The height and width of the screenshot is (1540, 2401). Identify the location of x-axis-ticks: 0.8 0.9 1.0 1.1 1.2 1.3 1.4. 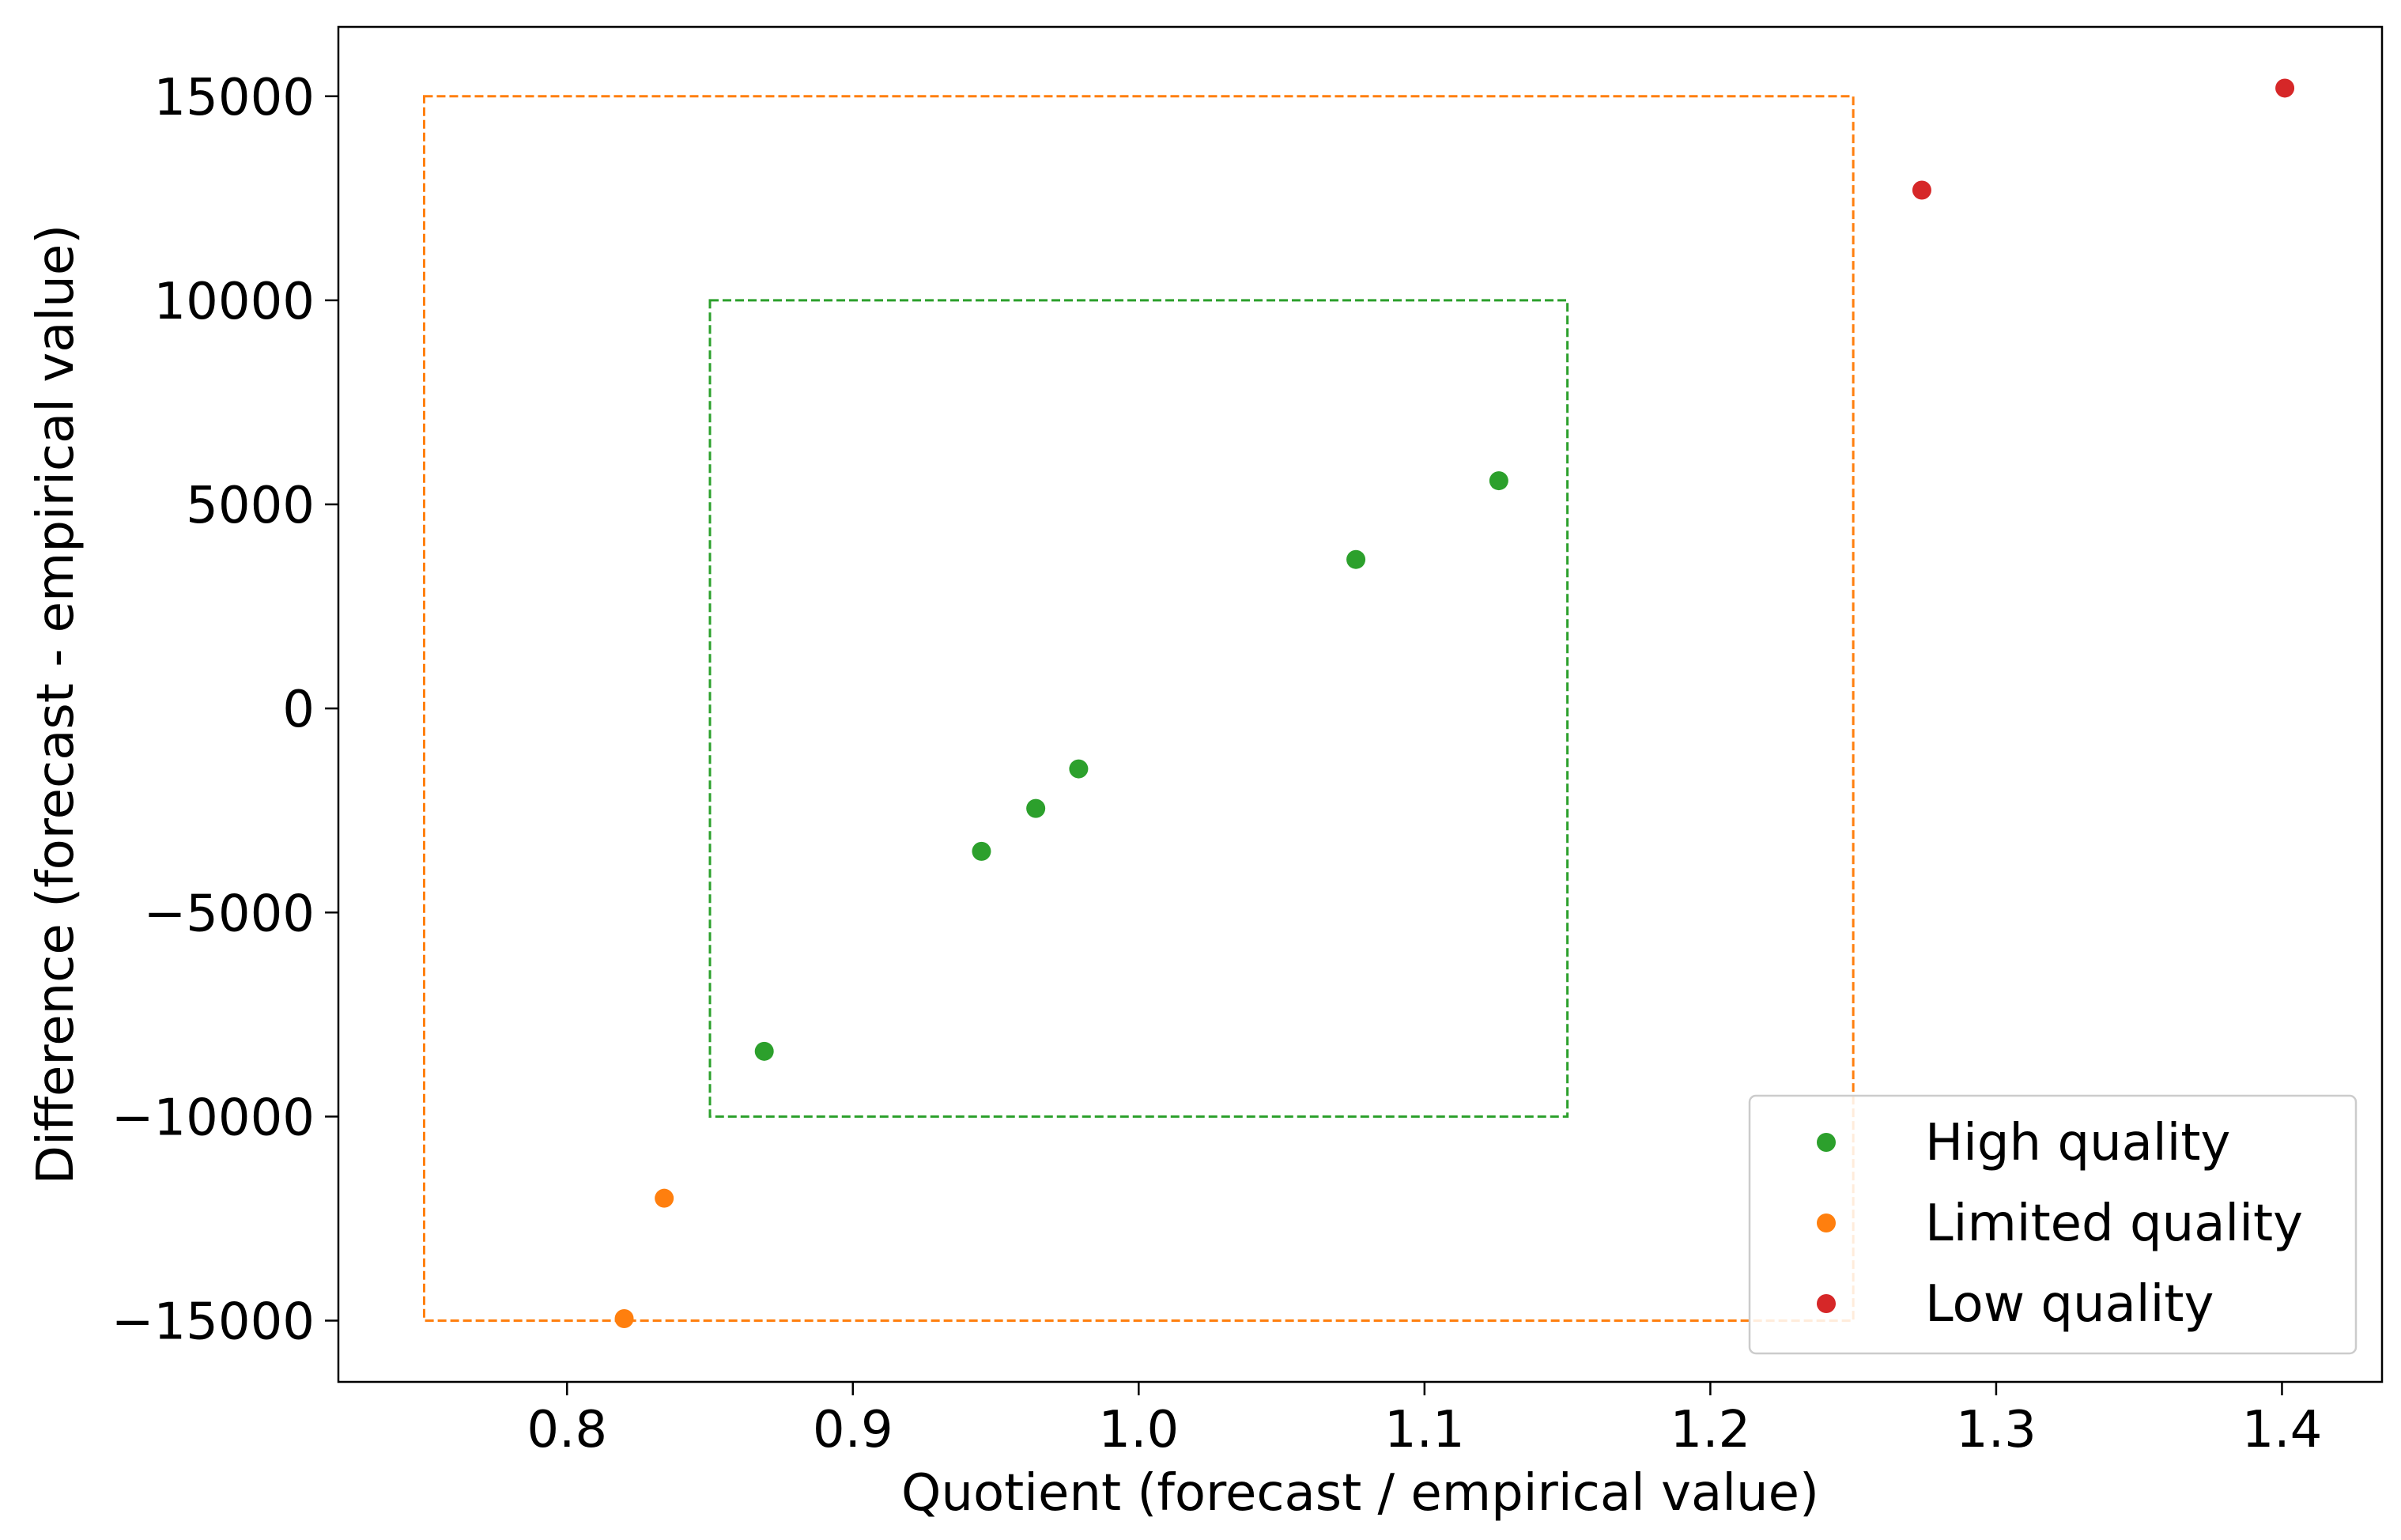
(1425, 1420).